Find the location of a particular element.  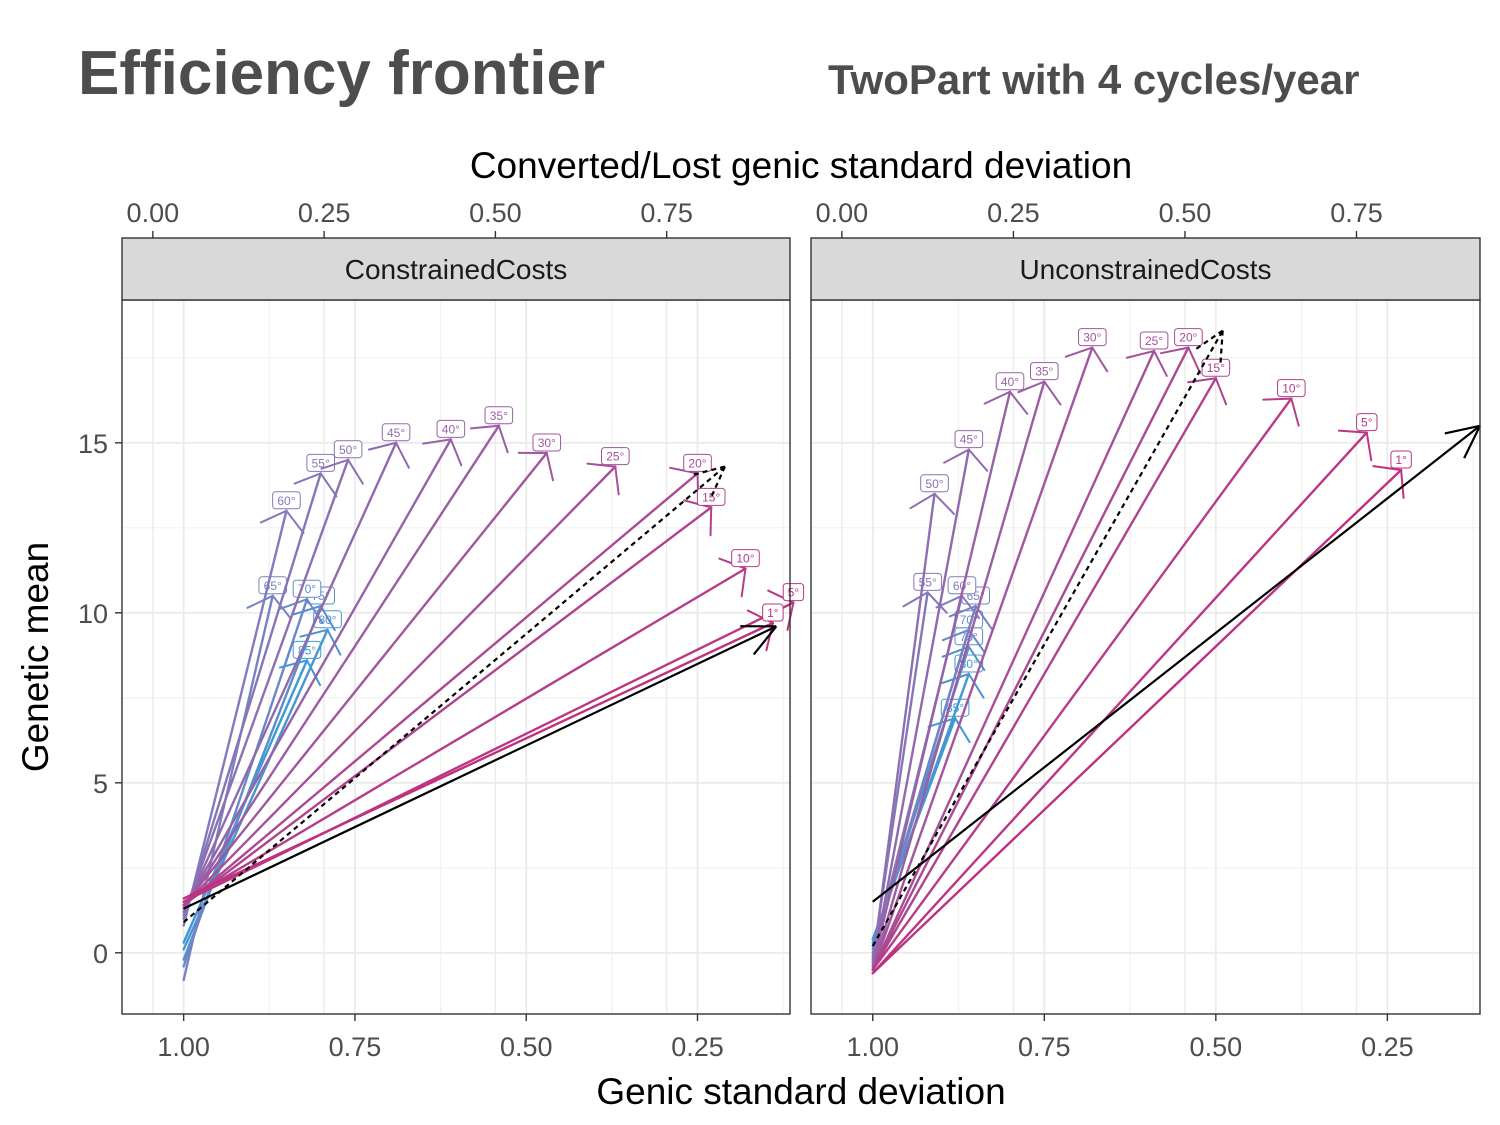

series-label: 50° is located at coordinates (934, 483).